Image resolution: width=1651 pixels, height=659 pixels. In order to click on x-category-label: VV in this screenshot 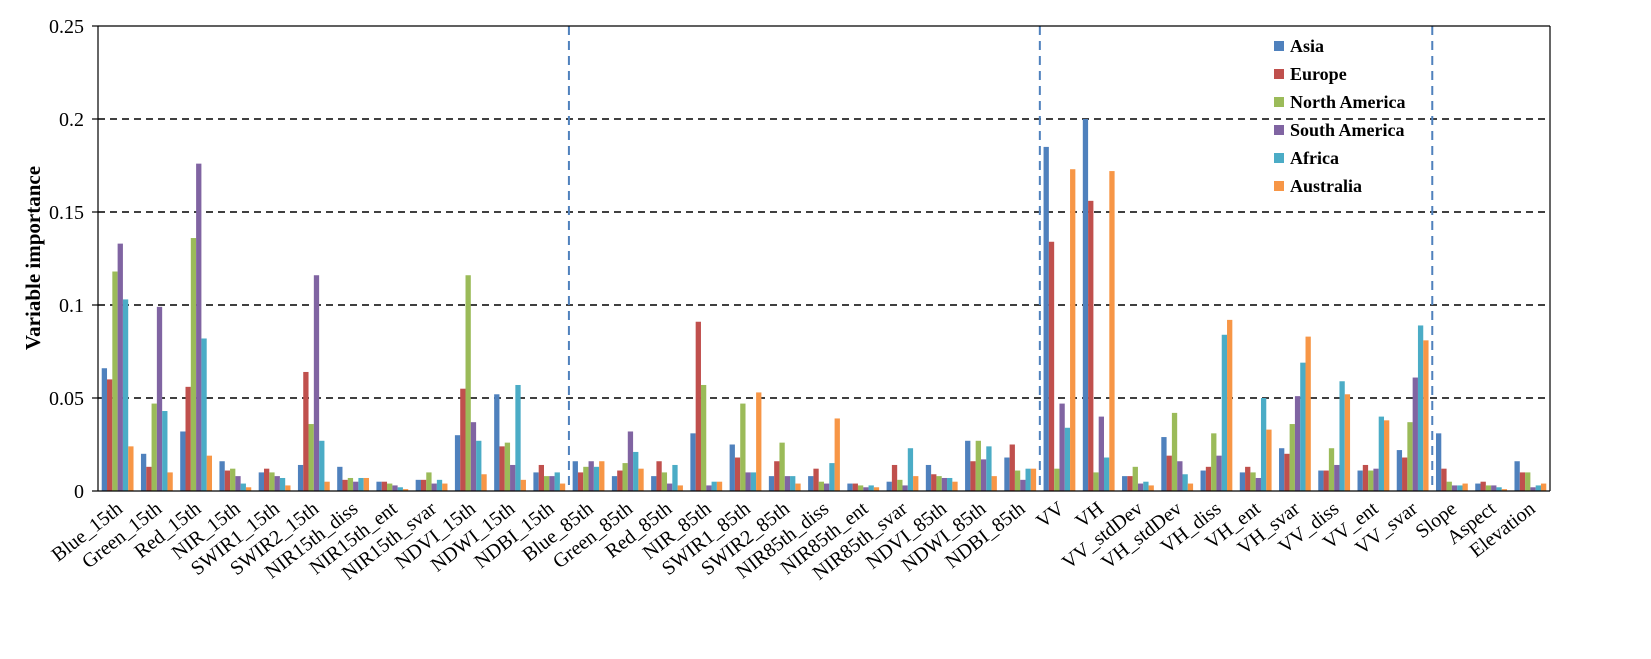, I will do `click(1050, 514)`.